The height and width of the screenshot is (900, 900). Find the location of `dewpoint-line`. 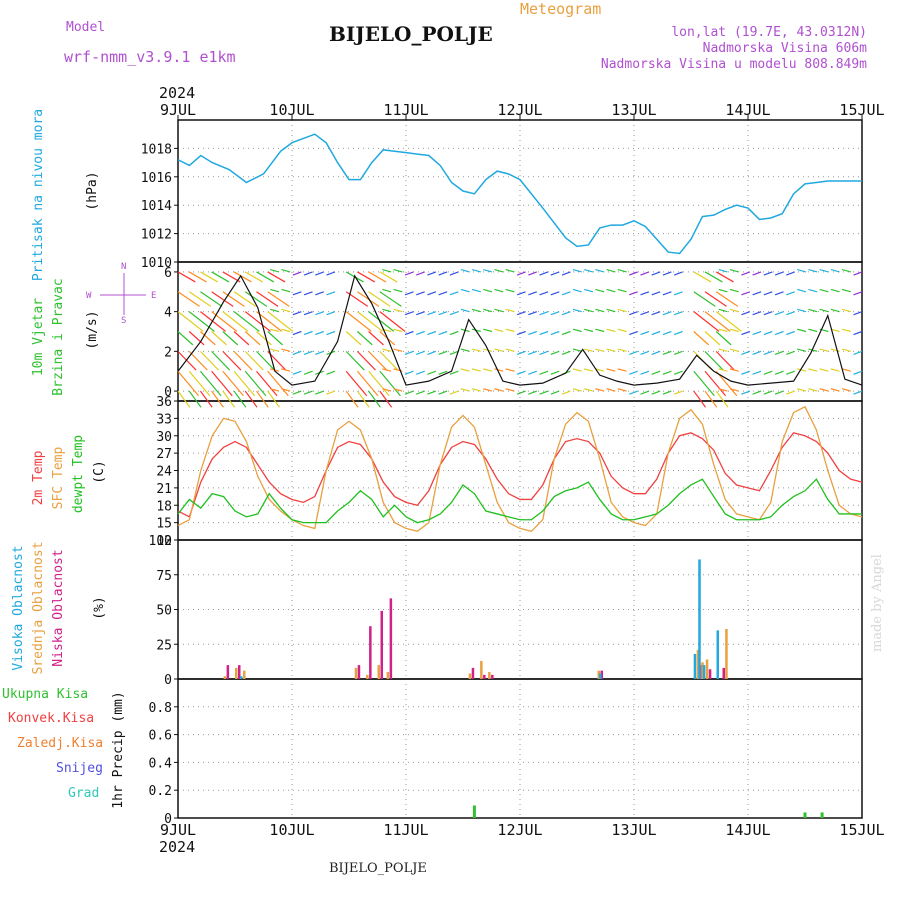

dewpoint-line is located at coordinates (519, 501).